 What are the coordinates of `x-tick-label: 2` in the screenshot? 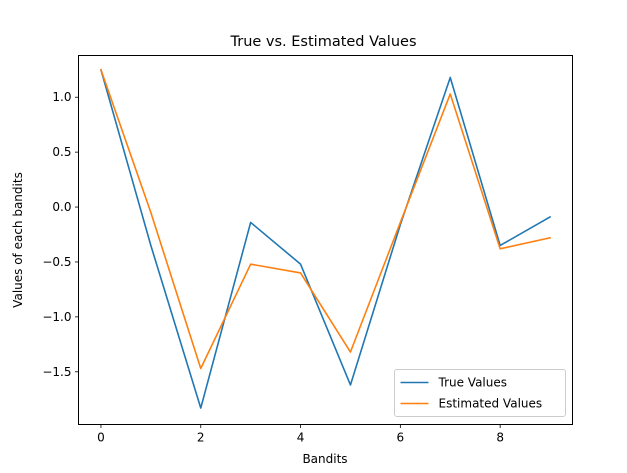 It's located at (201, 438).